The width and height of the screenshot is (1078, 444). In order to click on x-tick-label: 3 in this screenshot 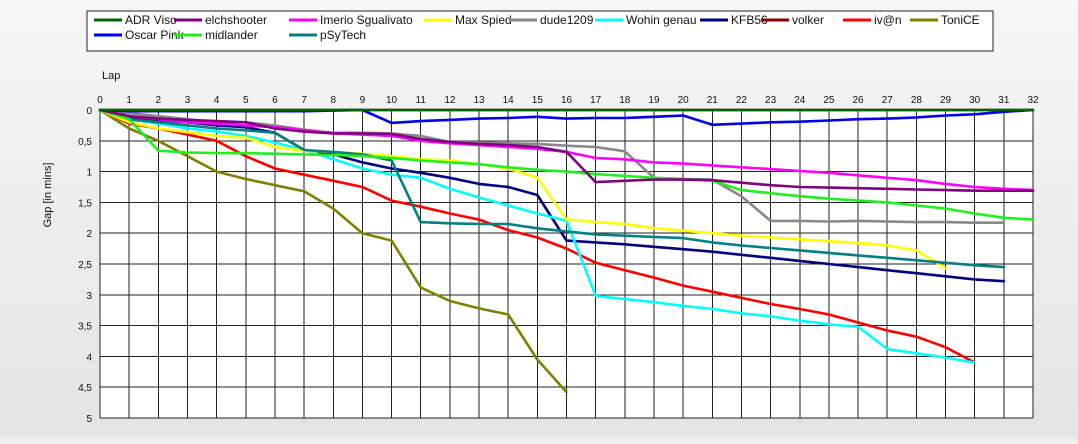, I will do `click(188, 100)`.